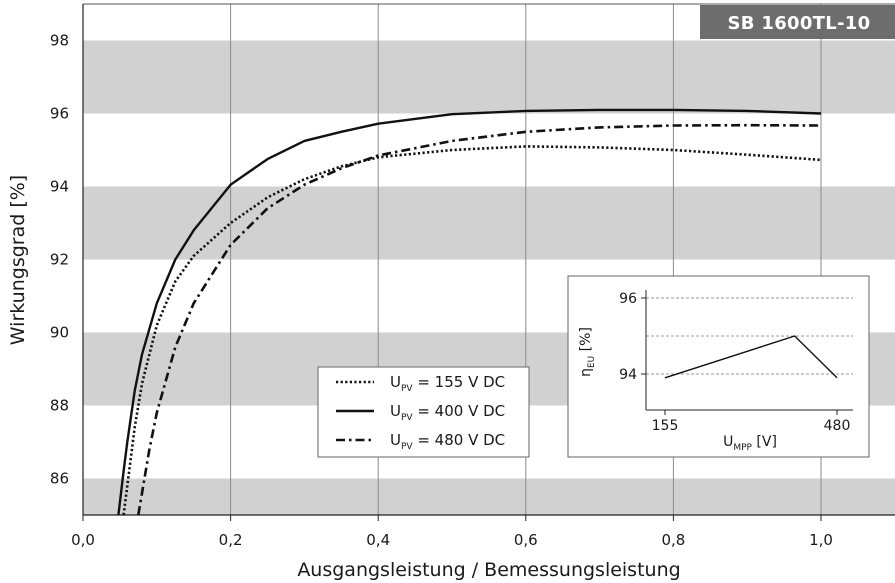 This screenshot has width=895, height=583. What do you see at coordinates (673, 540) in the screenshot?
I see `x-tick-label: 0,8` at bounding box center [673, 540].